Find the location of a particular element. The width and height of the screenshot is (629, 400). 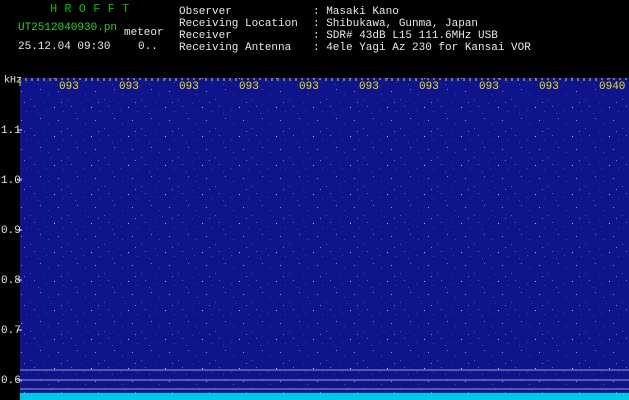

freq-label: 1.1 is located at coordinates (11, 131).